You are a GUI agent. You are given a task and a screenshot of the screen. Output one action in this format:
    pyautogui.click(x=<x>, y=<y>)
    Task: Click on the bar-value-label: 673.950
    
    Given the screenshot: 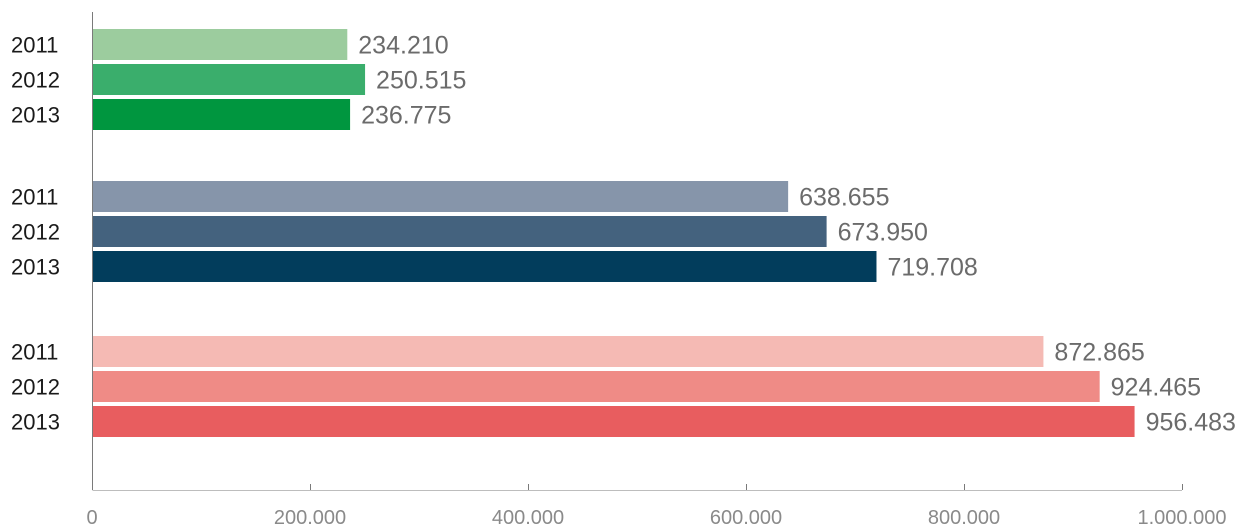 What is the action you would take?
    pyautogui.click(x=883, y=233)
    